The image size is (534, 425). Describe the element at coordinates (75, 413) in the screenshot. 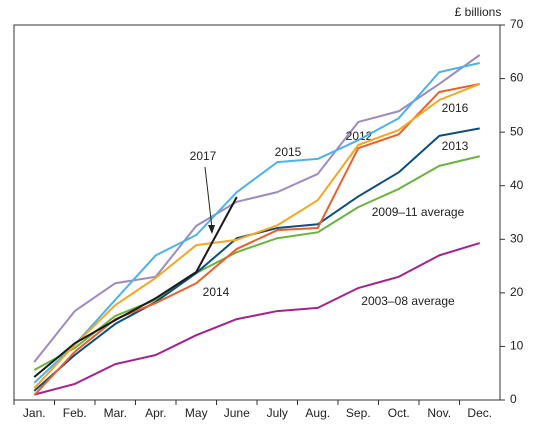

I see `x-tick-label: Feb.` at that location.